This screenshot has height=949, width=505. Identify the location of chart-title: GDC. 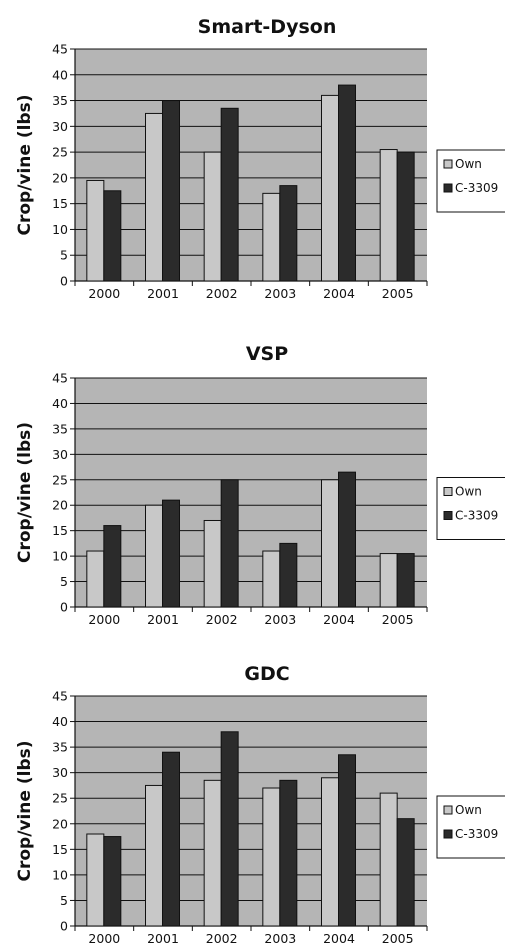
(266, 674).